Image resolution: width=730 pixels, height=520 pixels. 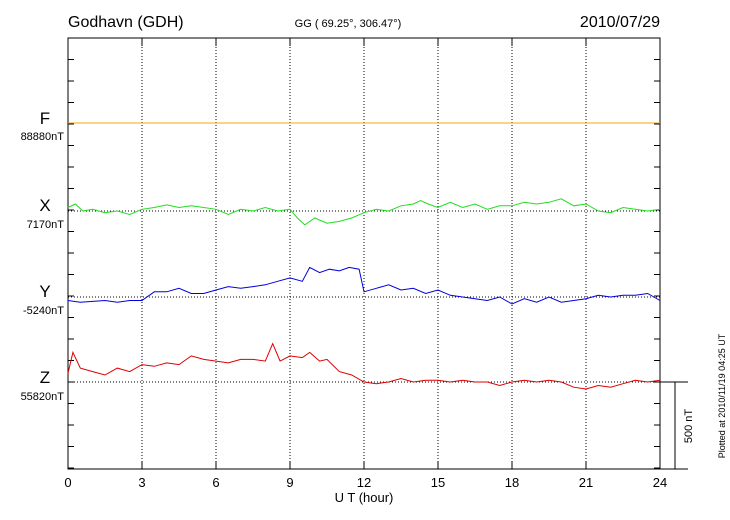 What do you see at coordinates (689, 426) in the screenshot?
I see `scale-bar-label: 500 nT` at bounding box center [689, 426].